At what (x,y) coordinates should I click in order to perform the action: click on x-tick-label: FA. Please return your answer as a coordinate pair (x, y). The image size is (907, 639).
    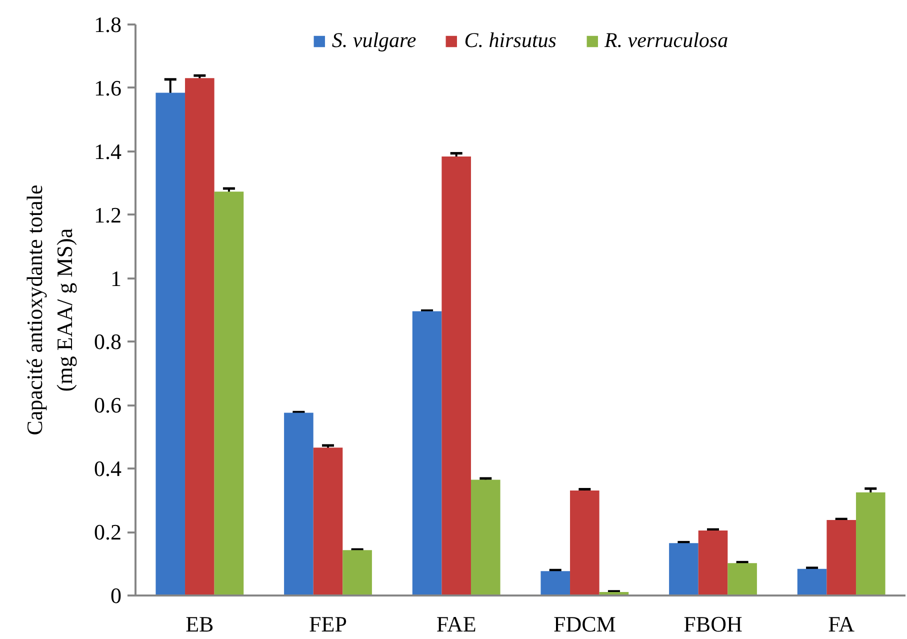
    Looking at the image, I should click on (841, 624).